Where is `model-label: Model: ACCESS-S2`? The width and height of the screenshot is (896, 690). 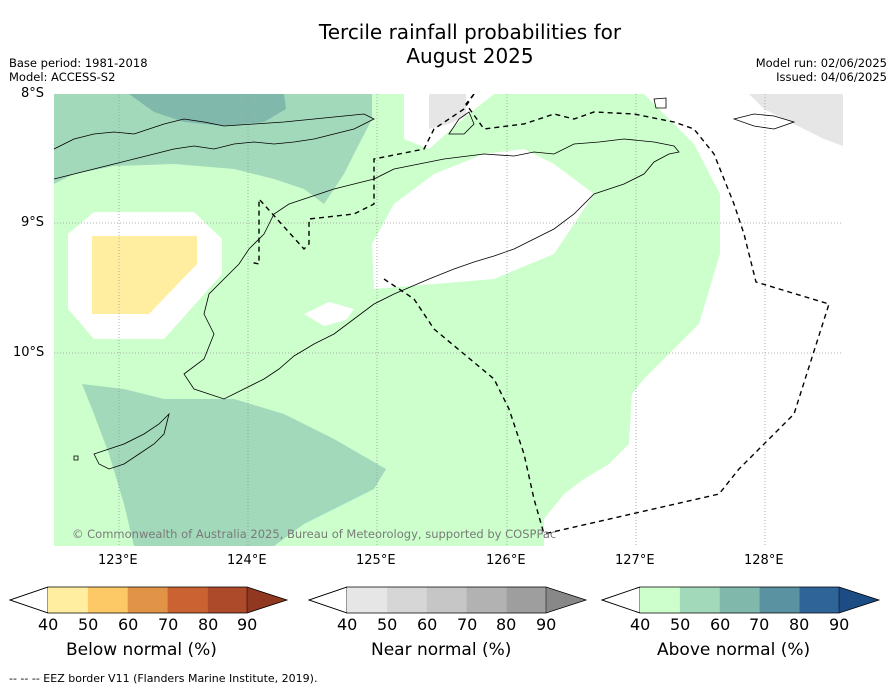 model-label: Model: ACCESS-S2 is located at coordinates (62, 77).